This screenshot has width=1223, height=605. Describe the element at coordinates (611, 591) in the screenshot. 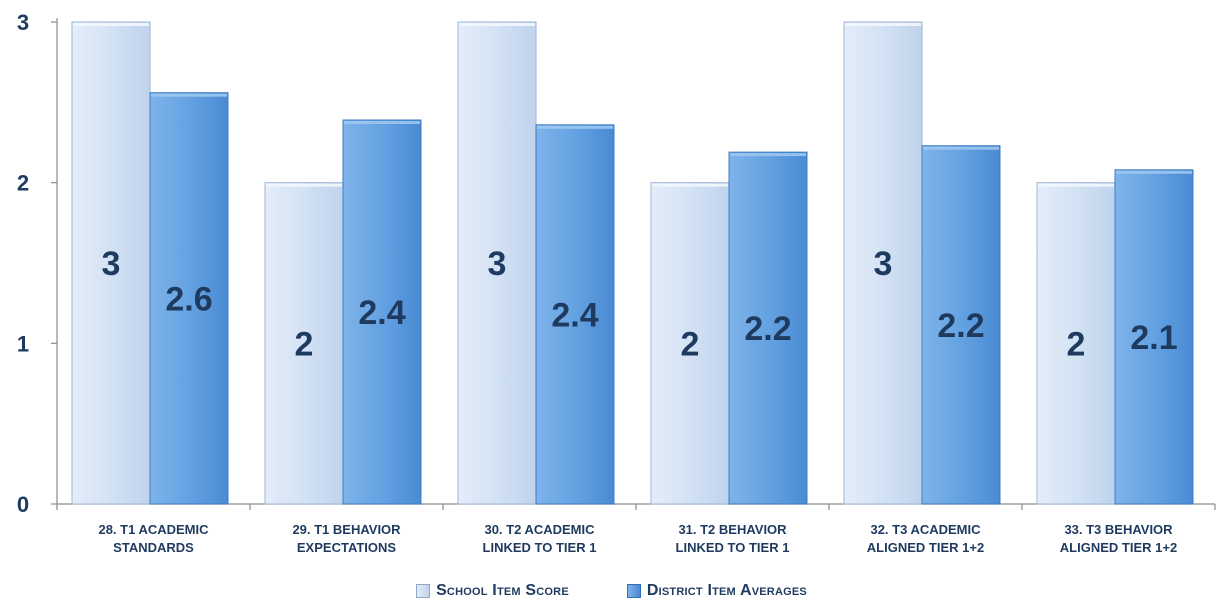

I see `chart-legend: School Item Score District Item Averages` at that location.